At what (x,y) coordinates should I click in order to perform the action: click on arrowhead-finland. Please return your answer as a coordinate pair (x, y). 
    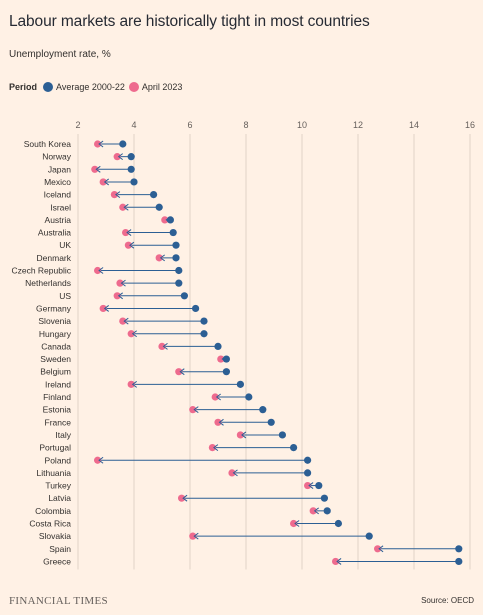
    Looking at the image, I should click on (218, 397).